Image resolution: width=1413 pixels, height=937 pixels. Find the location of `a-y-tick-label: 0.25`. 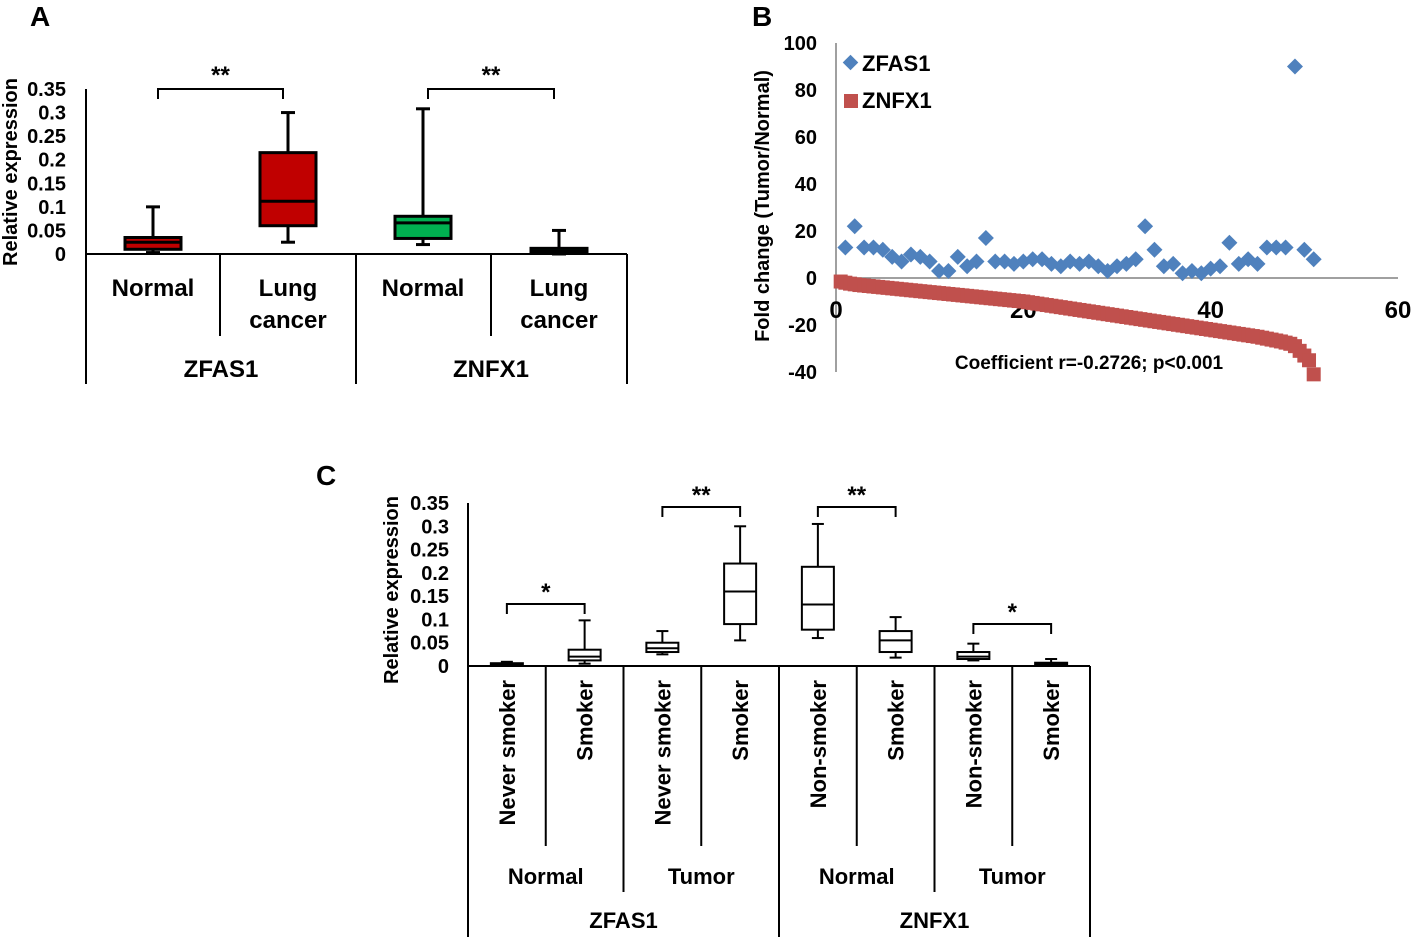

a-y-tick-label: 0.25 is located at coordinates (46, 137).